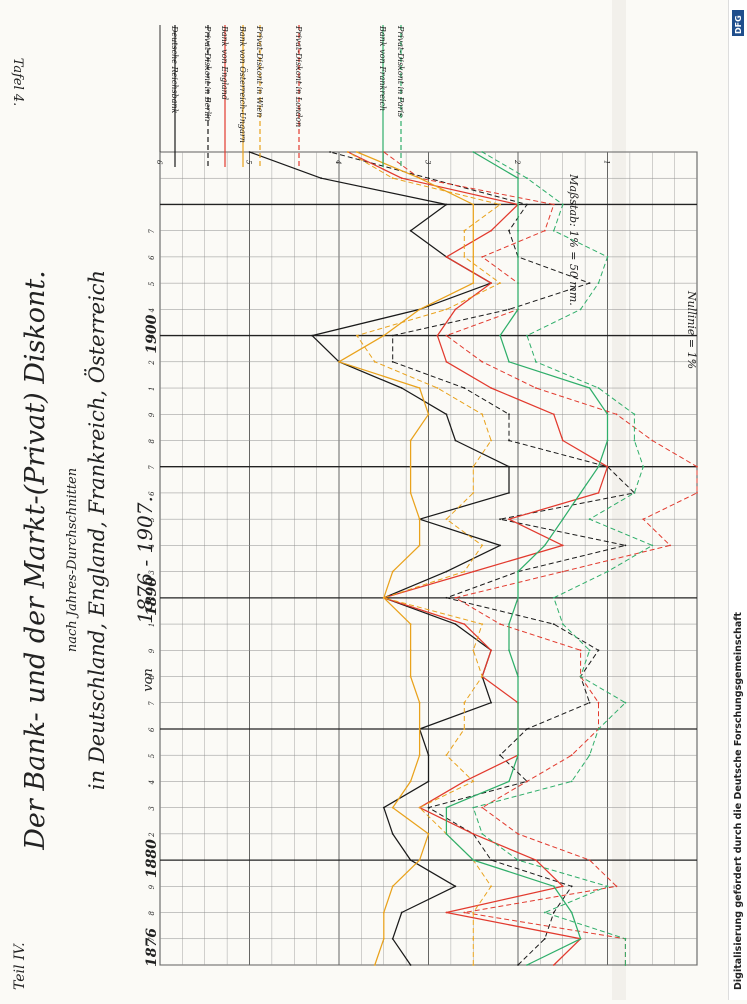  I want to click on year-label: 1900, so click(152, 333).